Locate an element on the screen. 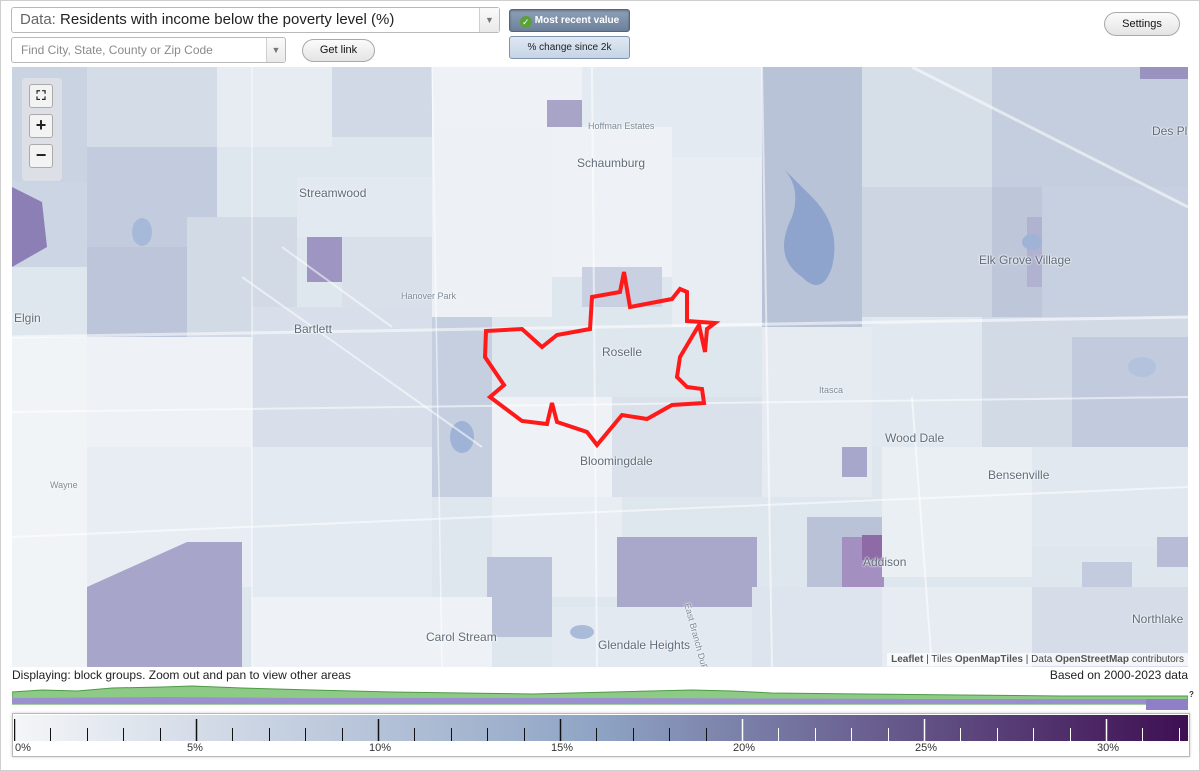  legend-labels: 0% 5% 10% 15% 20% 25% 30% is located at coordinates (601, 749).